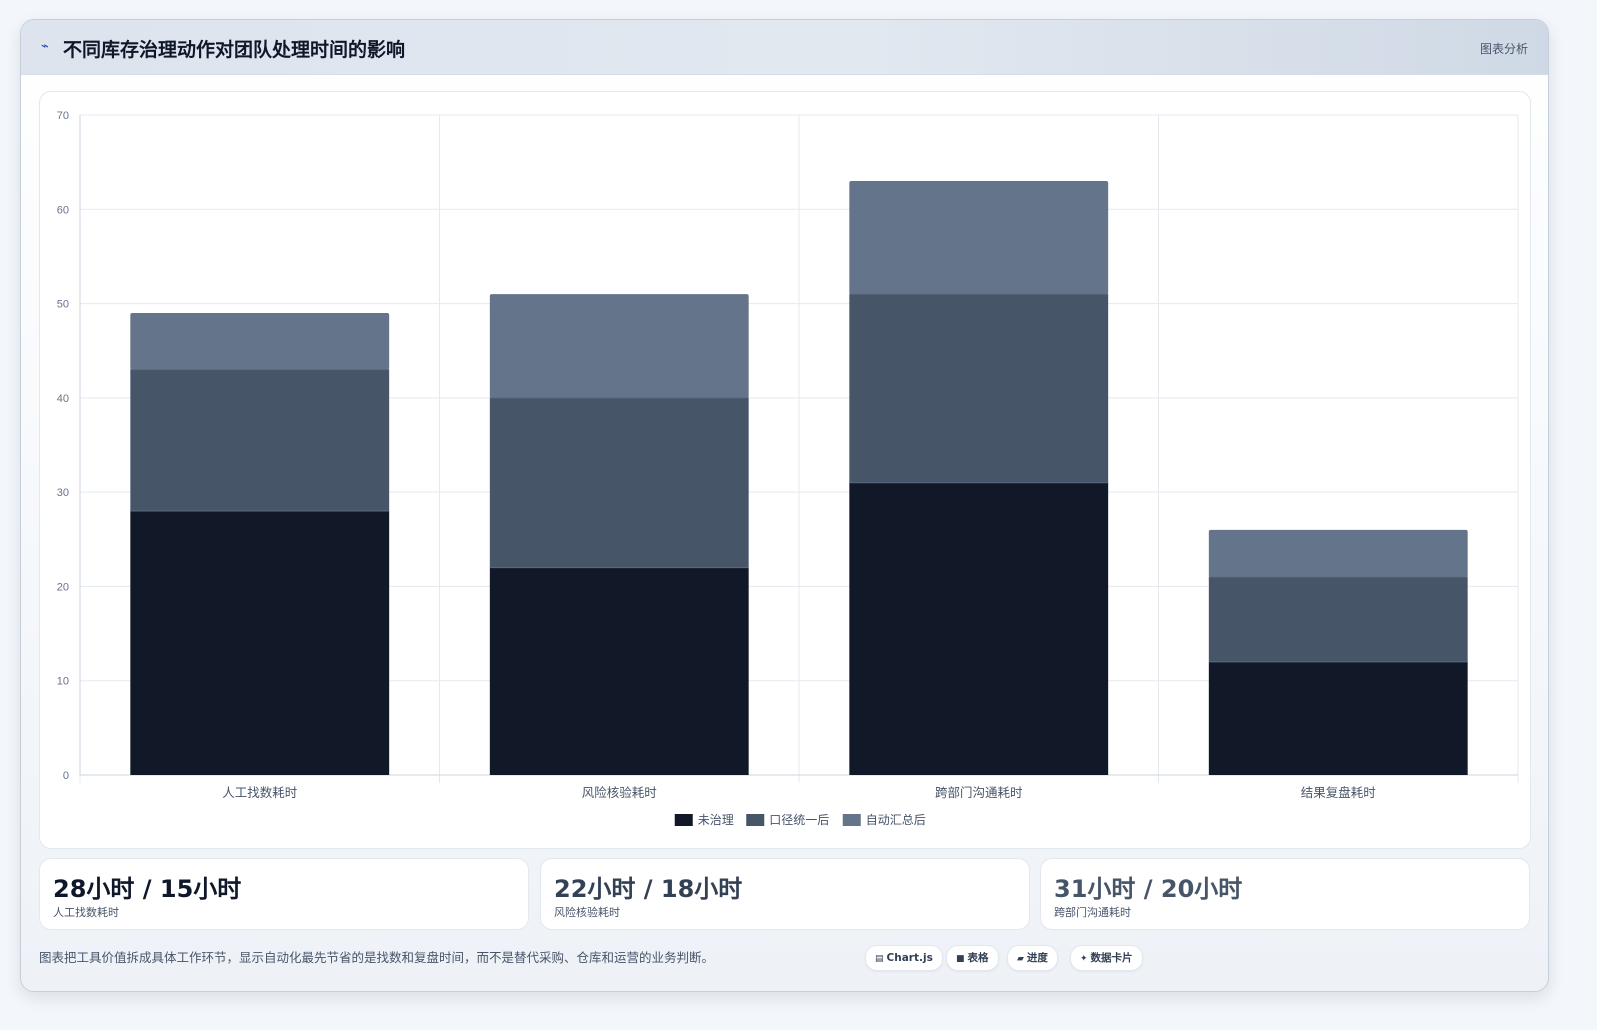 This screenshot has height=1030, width=1597. What do you see at coordinates (1037, 958) in the screenshot?
I see `chip-label: 进度` at bounding box center [1037, 958].